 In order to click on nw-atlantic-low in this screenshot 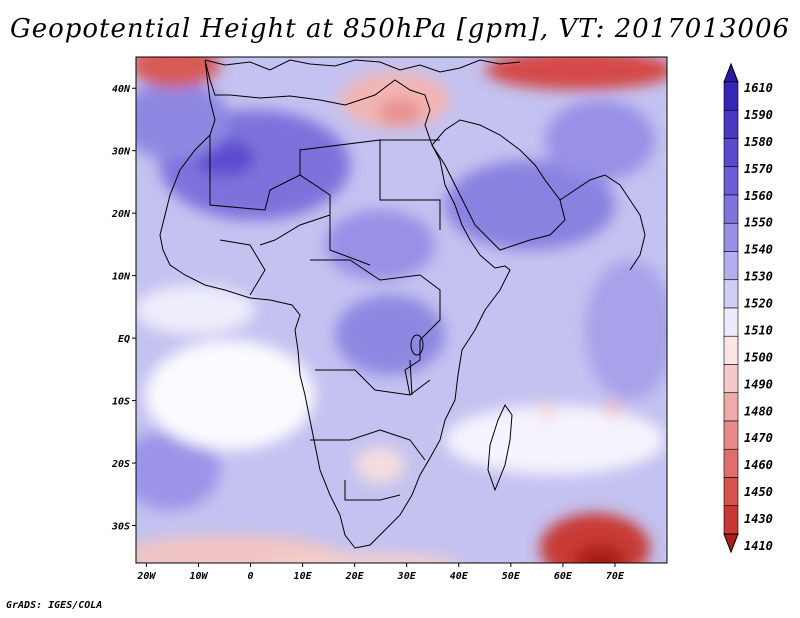, I will do `click(178, 72)`.